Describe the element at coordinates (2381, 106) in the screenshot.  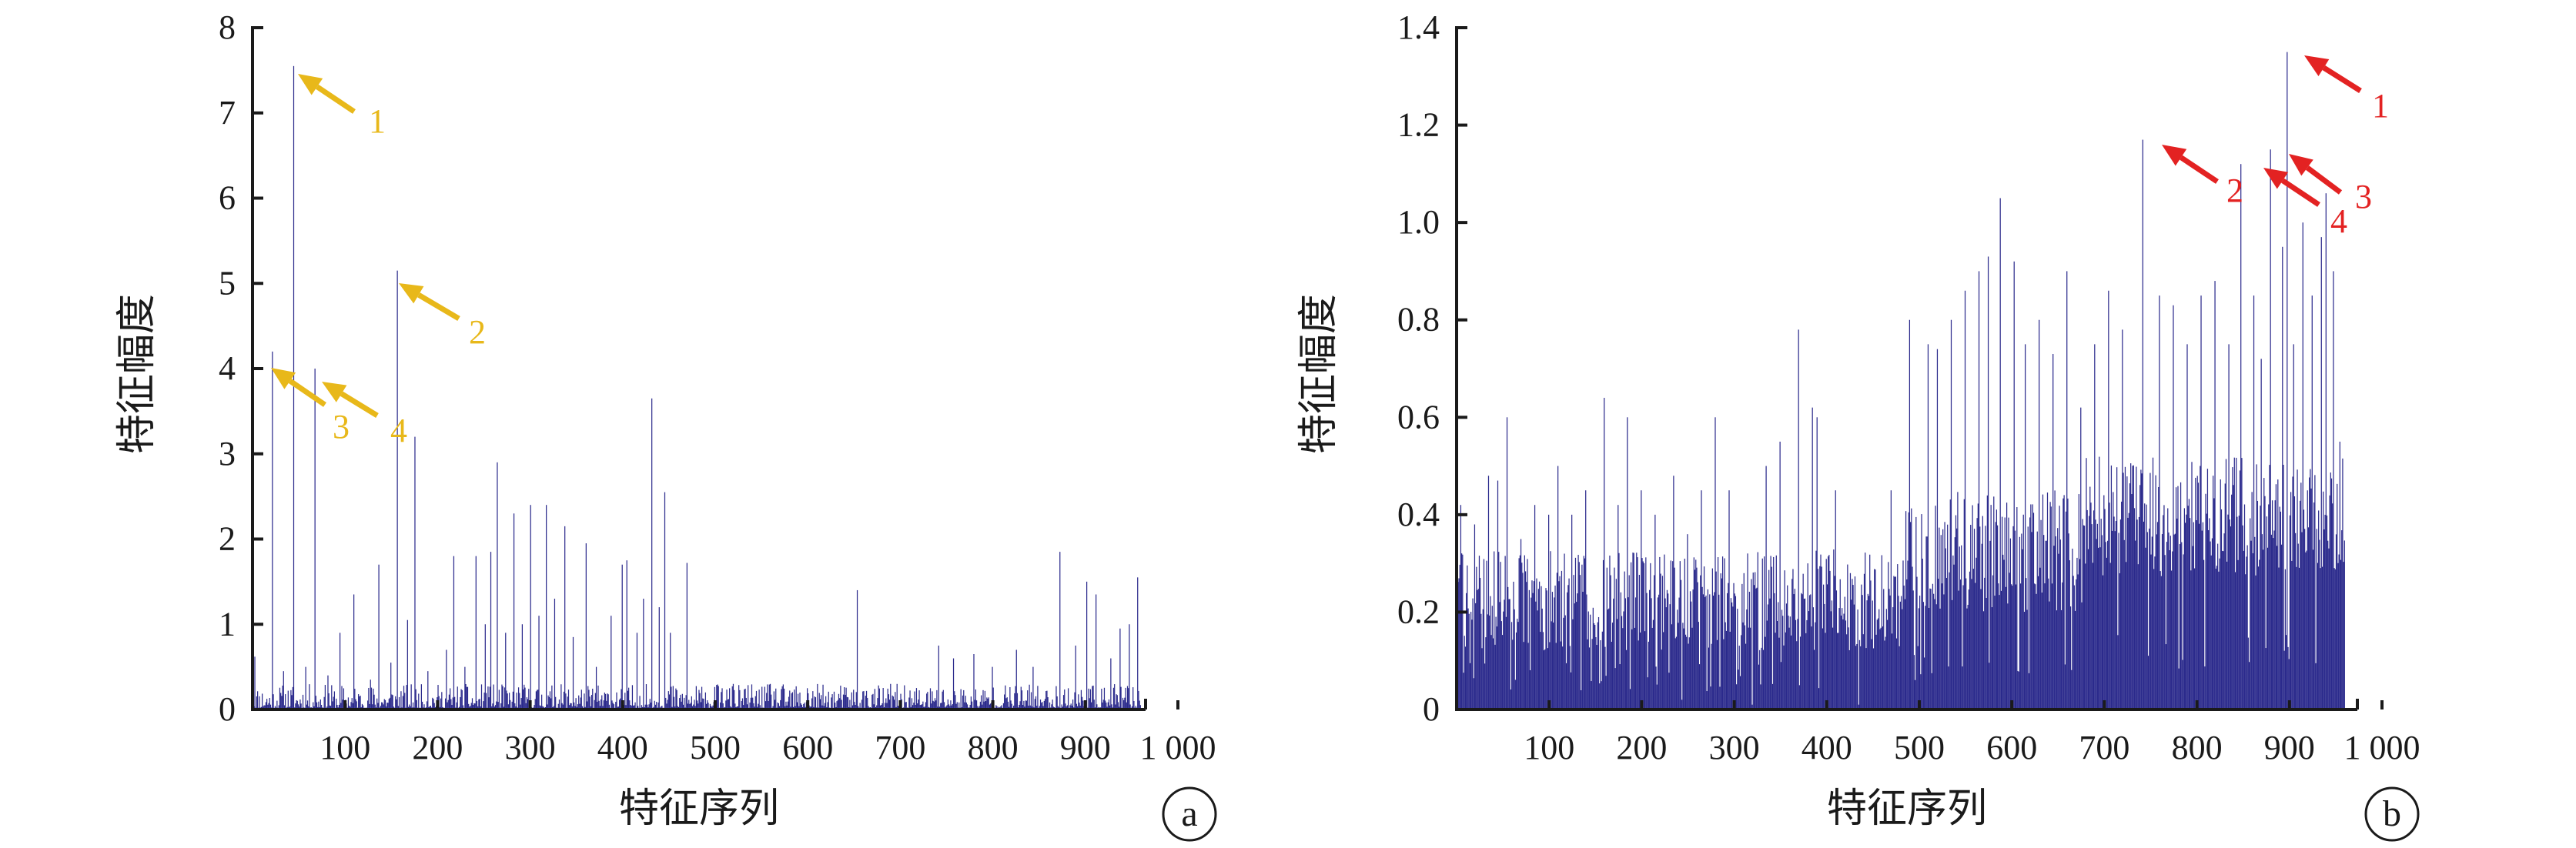
I see `annotation-label: 1` at that location.